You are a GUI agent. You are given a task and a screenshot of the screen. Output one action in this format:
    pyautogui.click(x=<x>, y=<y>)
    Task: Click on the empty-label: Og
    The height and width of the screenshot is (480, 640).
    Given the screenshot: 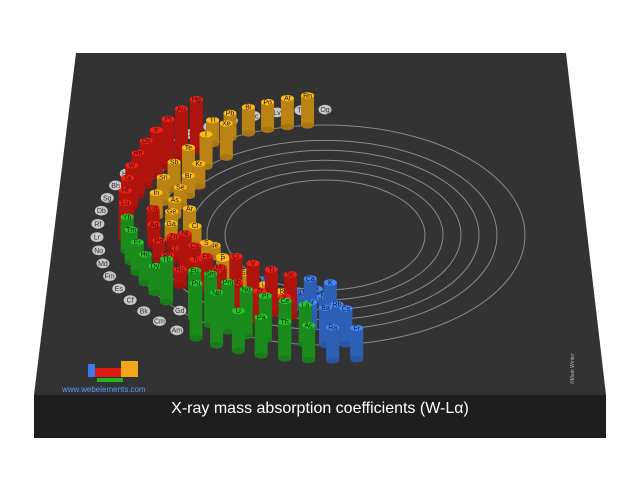 What is the action you would take?
    pyautogui.click(x=324, y=110)
    